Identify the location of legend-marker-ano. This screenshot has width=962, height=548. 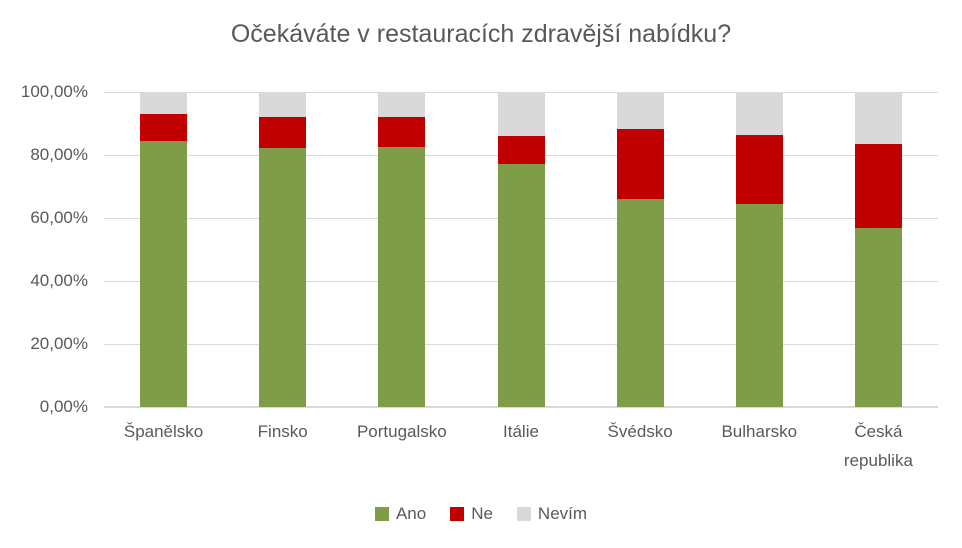
(381, 514).